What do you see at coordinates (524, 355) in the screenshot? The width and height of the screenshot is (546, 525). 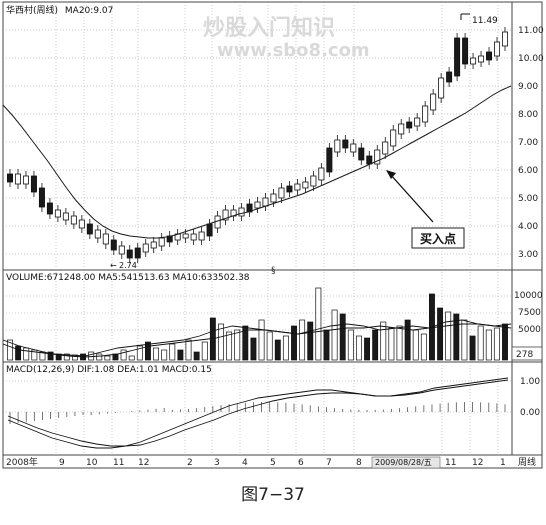 I see `volume-corner-value: 278` at bounding box center [524, 355].